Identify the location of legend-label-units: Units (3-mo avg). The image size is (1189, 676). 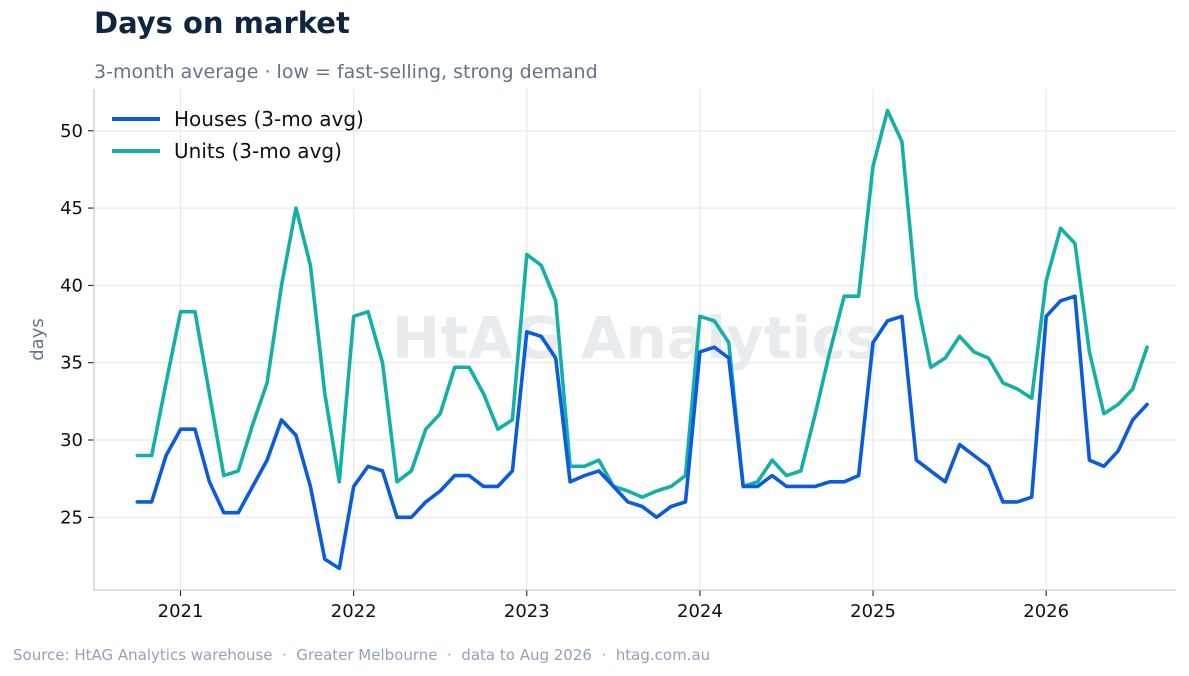
(258, 151).